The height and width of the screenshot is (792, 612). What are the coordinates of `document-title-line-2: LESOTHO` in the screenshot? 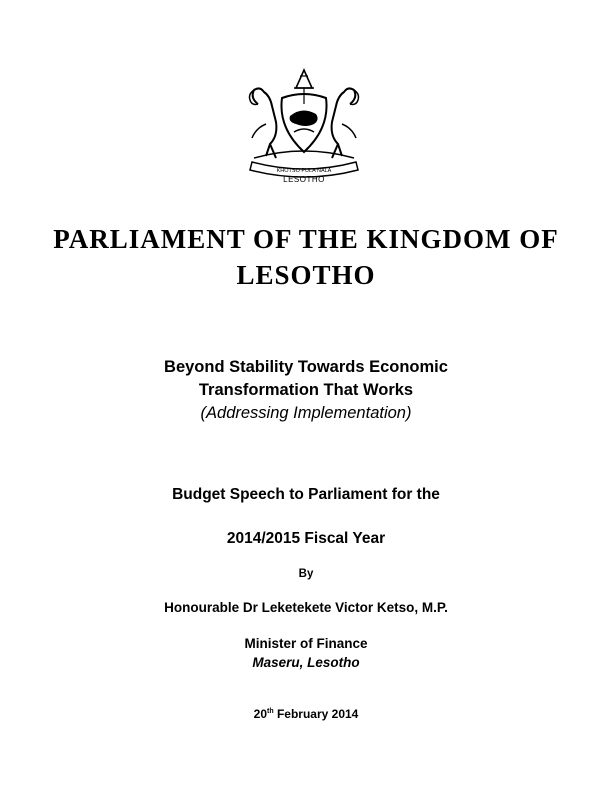 It's located at (306, 275).